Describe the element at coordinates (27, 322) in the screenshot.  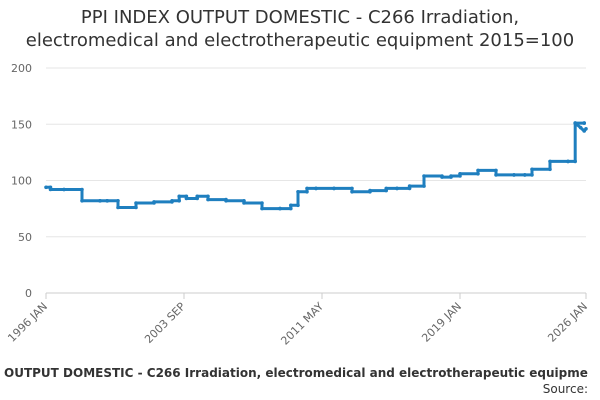
I see `x-tick-label-0: 1996 JAN` at that location.